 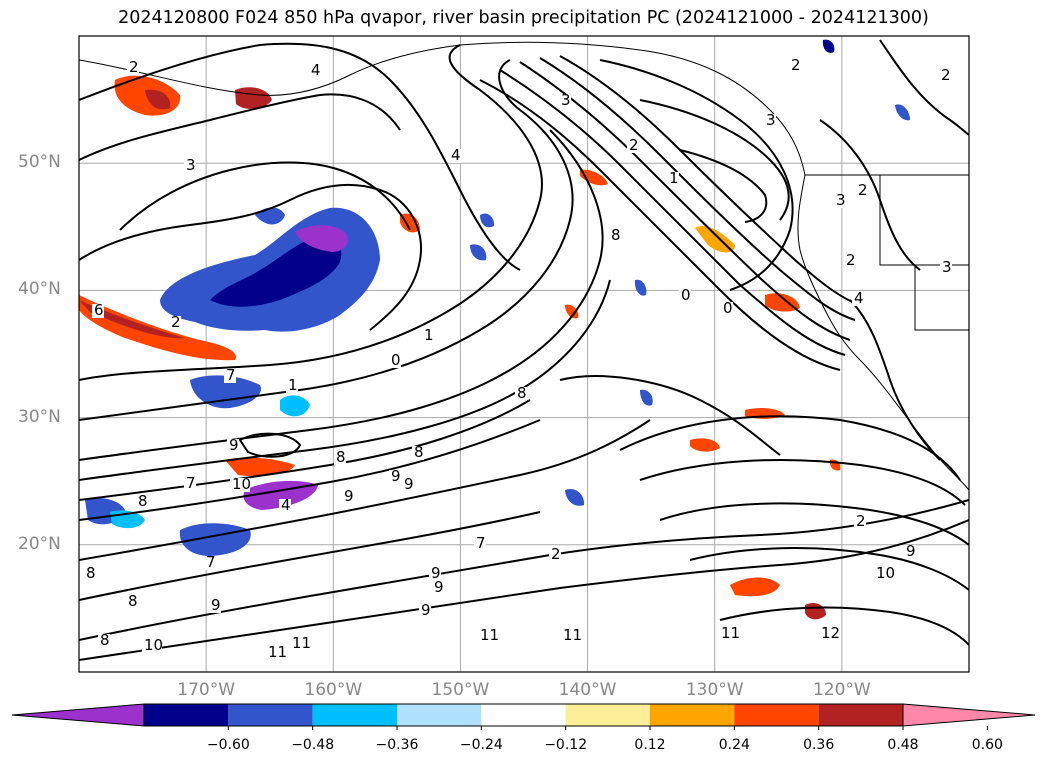 I want to click on colorbar-tick-label: 0.12, so click(x=650, y=745).